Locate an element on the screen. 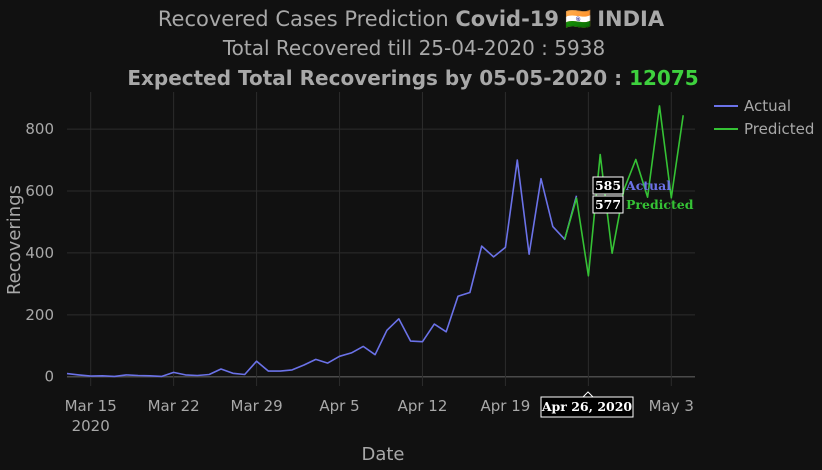 The width and height of the screenshot is (822, 470). title-expected-value: 12075 is located at coordinates (664, 78).